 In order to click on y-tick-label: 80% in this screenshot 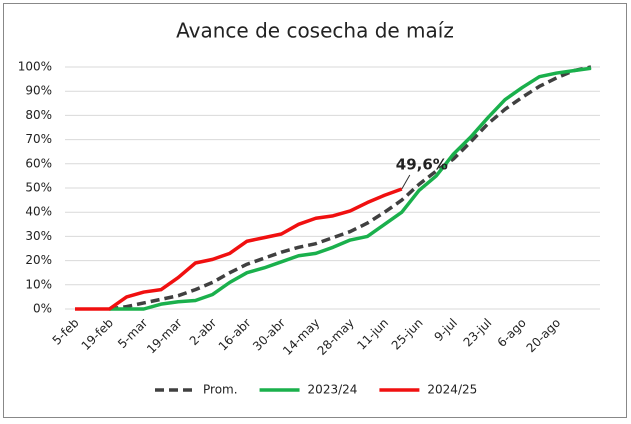, I will do `click(38, 115)`.